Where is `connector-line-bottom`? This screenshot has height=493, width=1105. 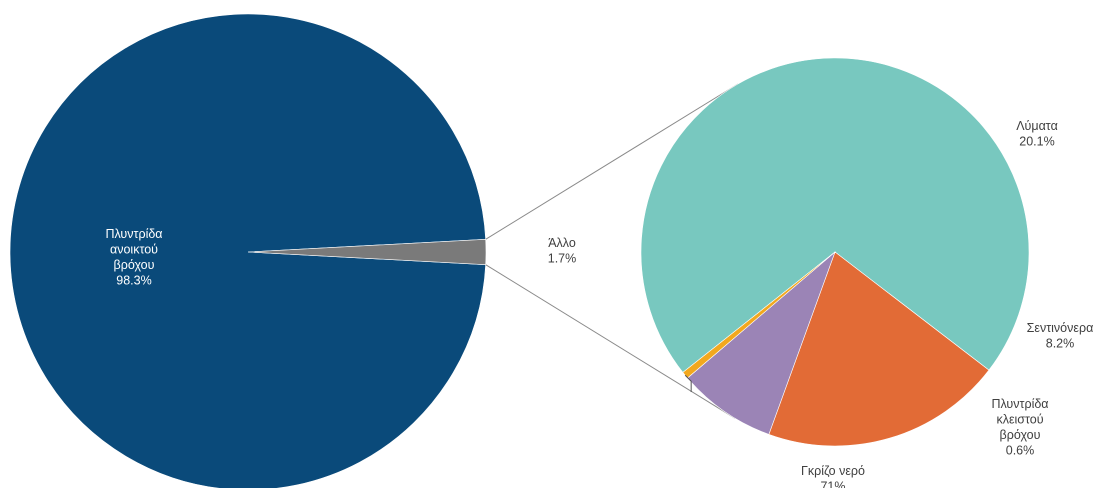 connector-line-bottom is located at coordinates (610, 341).